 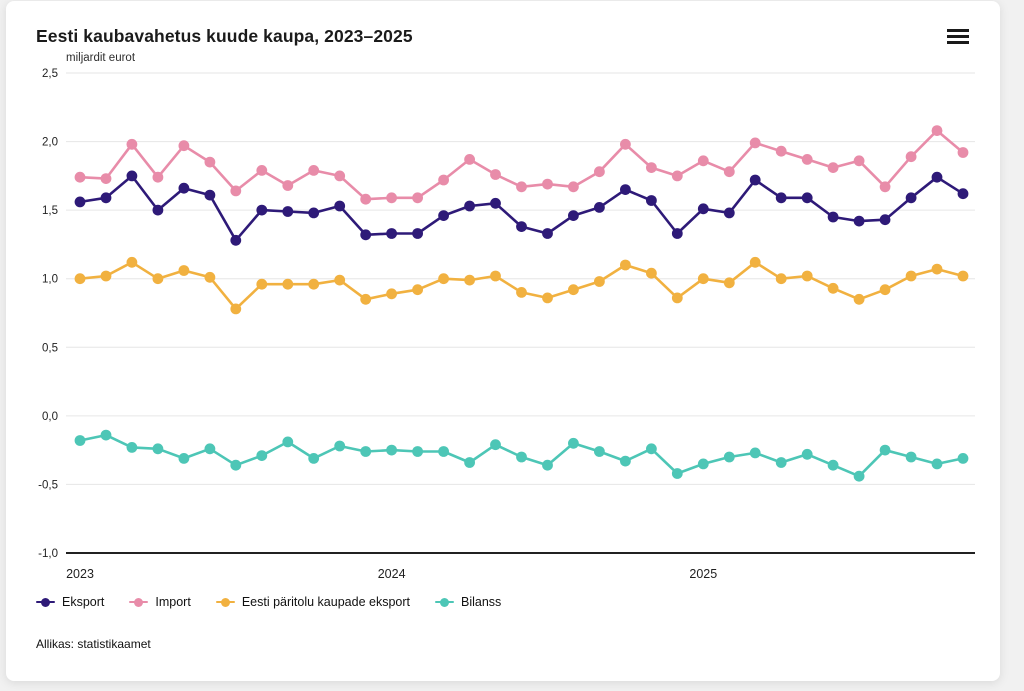 I want to click on legend-label: Bilanss, so click(x=481, y=602).